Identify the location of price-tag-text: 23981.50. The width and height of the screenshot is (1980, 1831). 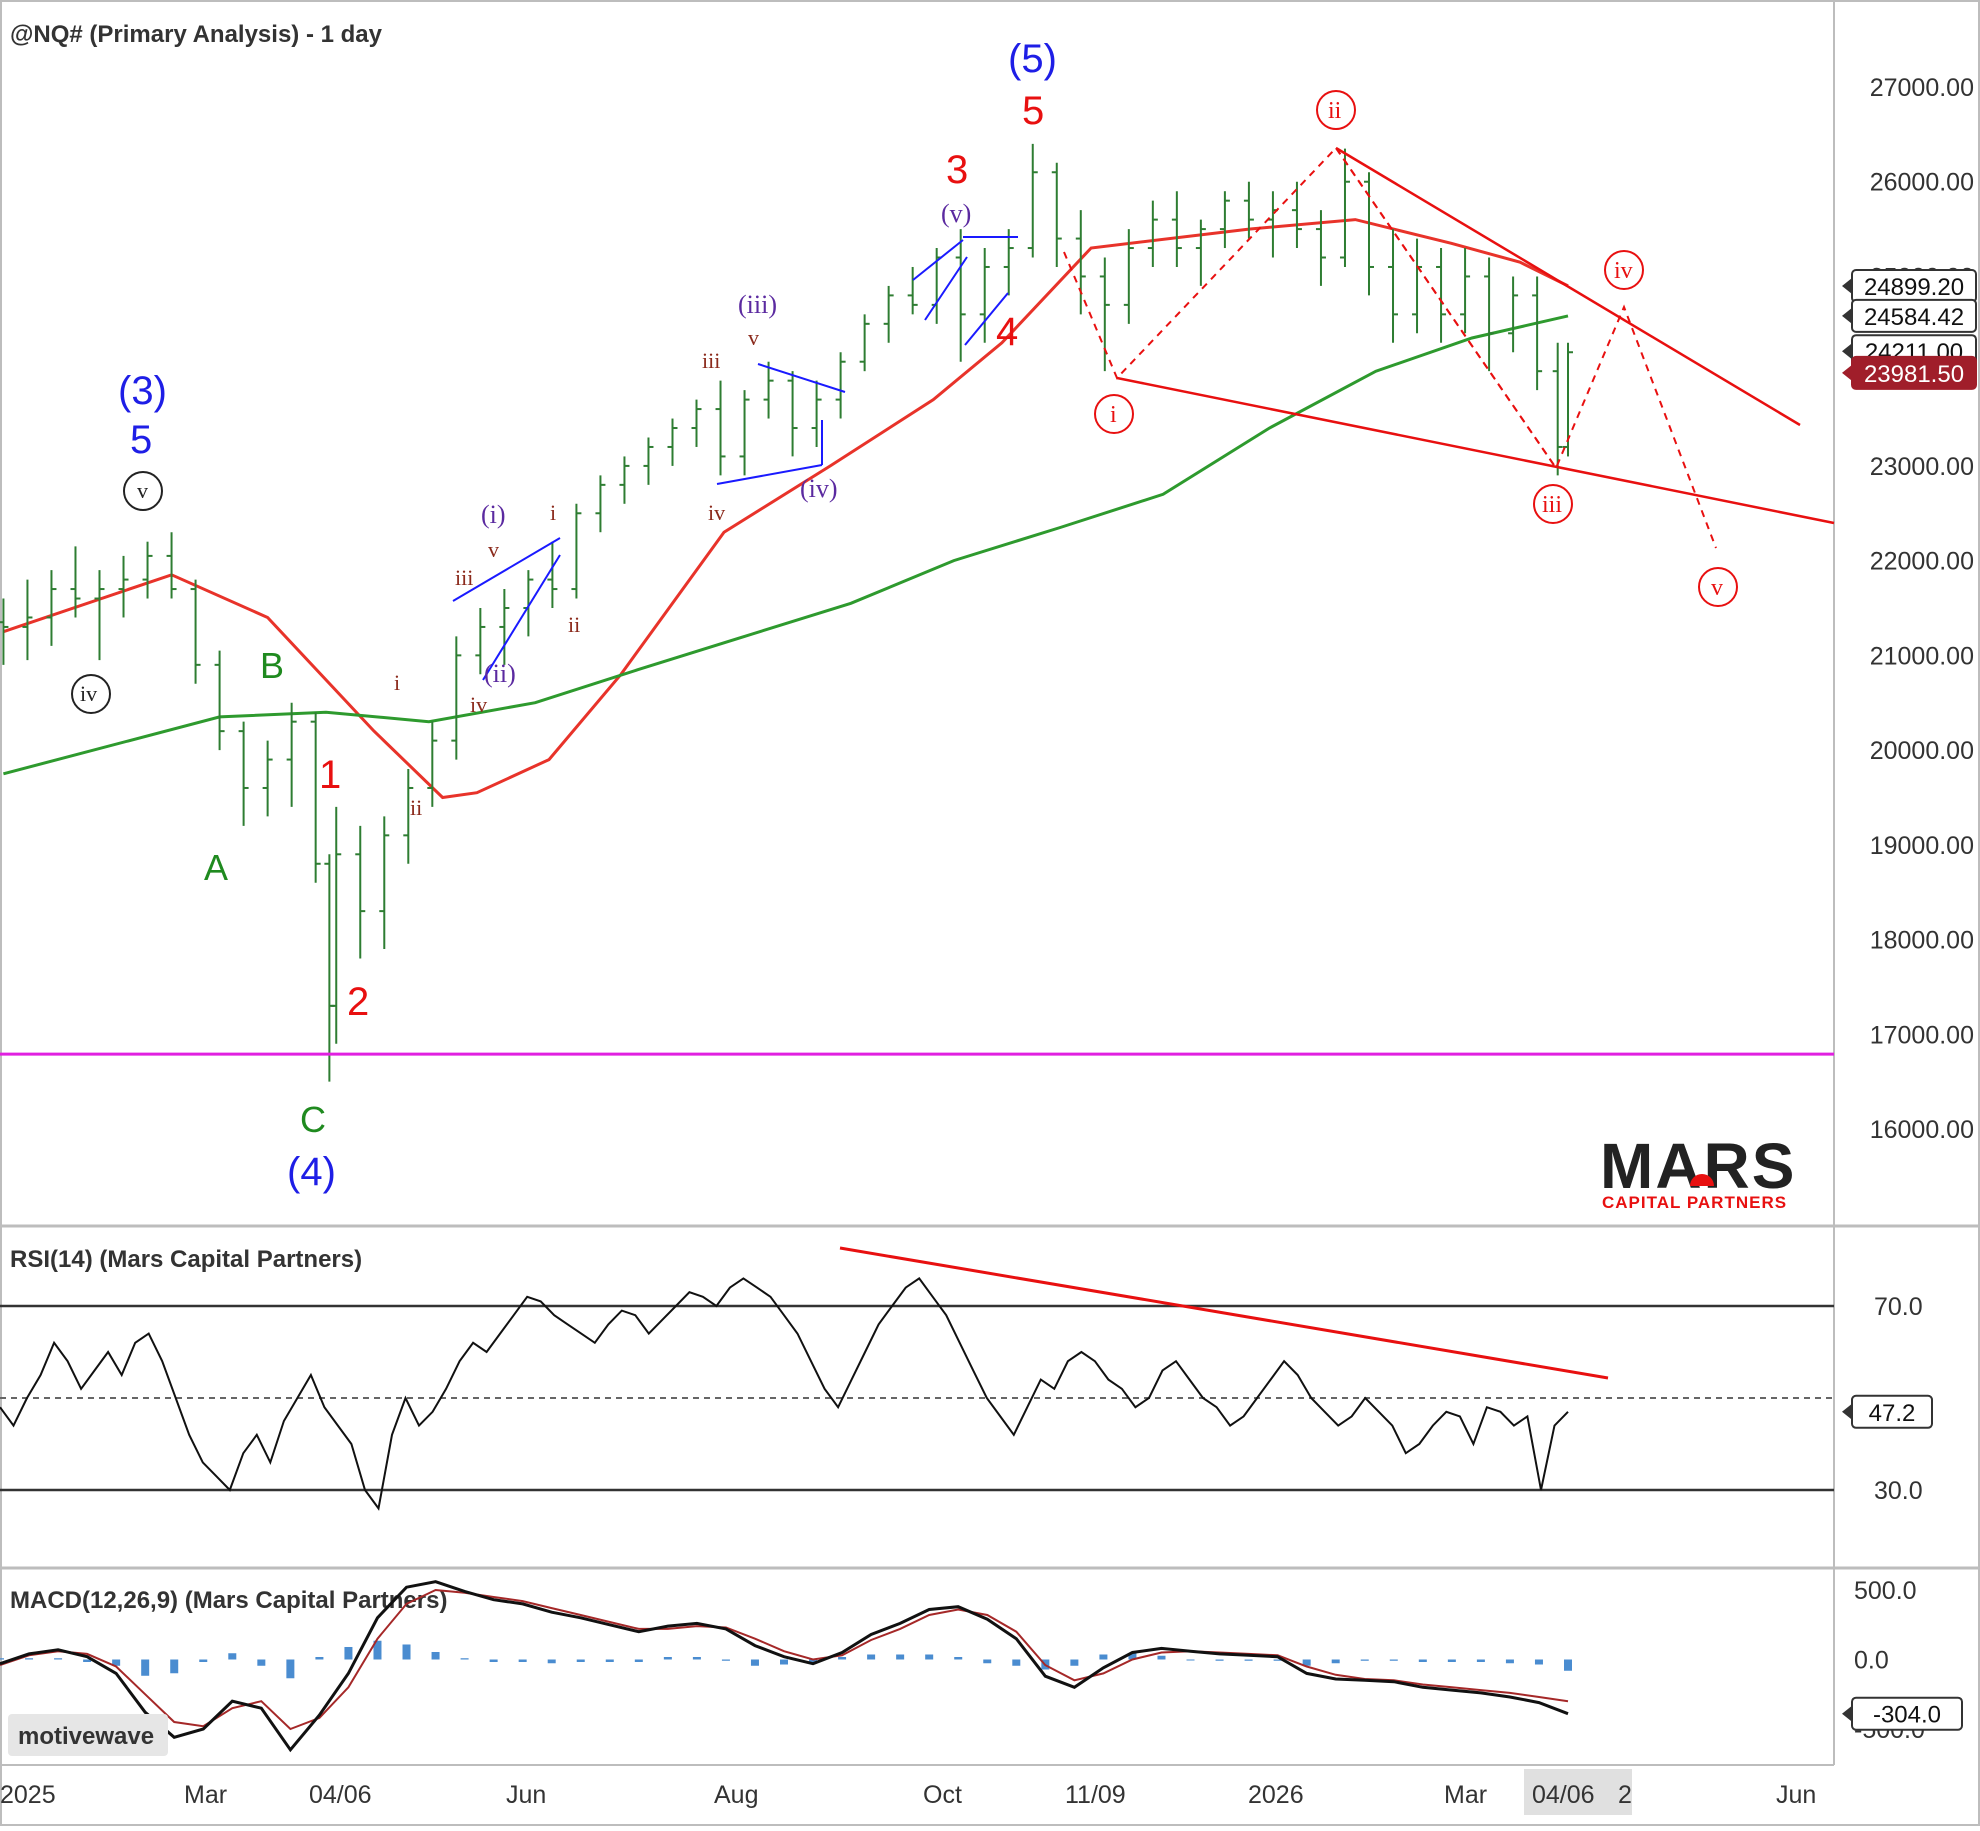
(1914, 374).